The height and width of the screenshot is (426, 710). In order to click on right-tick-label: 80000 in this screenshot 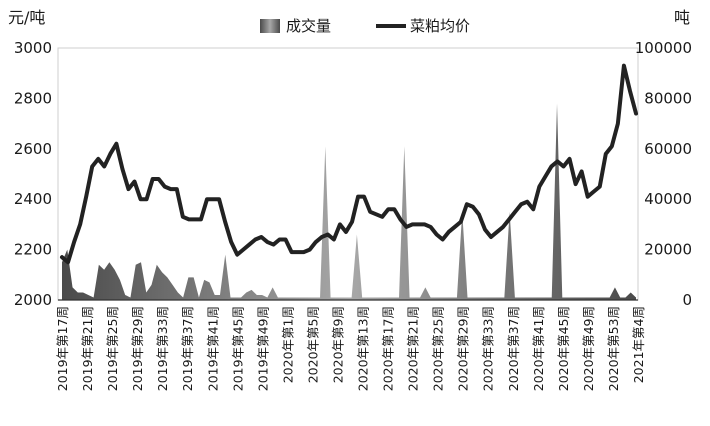, I will do `click(668, 98)`.